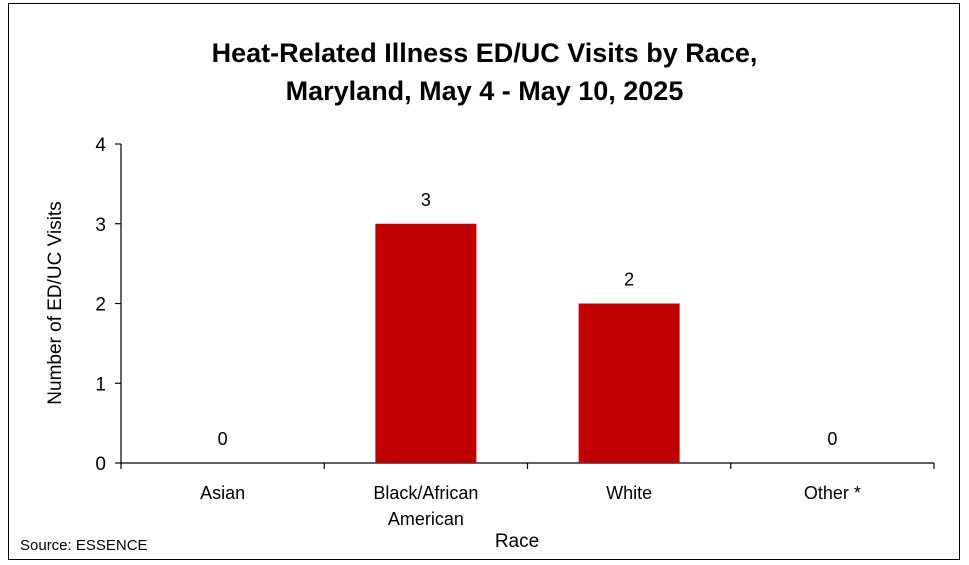 The width and height of the screenshot is (969, 565). Describe the element at coordinates (222, 493) in the screenshot. I see `x-tick-label: Asian` at that location.